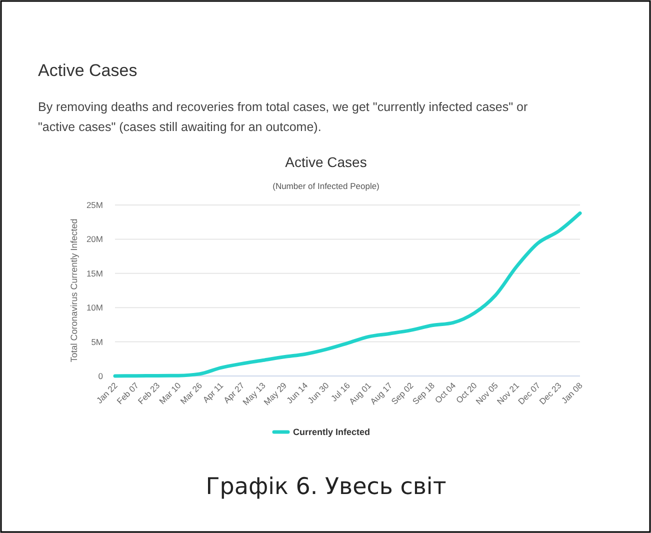 The width and height of the screenshot is (651, 533). What do you see at coordinates (331, 432) in the screenshot?
I see `legend-label: Currently Infected` at bounding box center [331, 432].